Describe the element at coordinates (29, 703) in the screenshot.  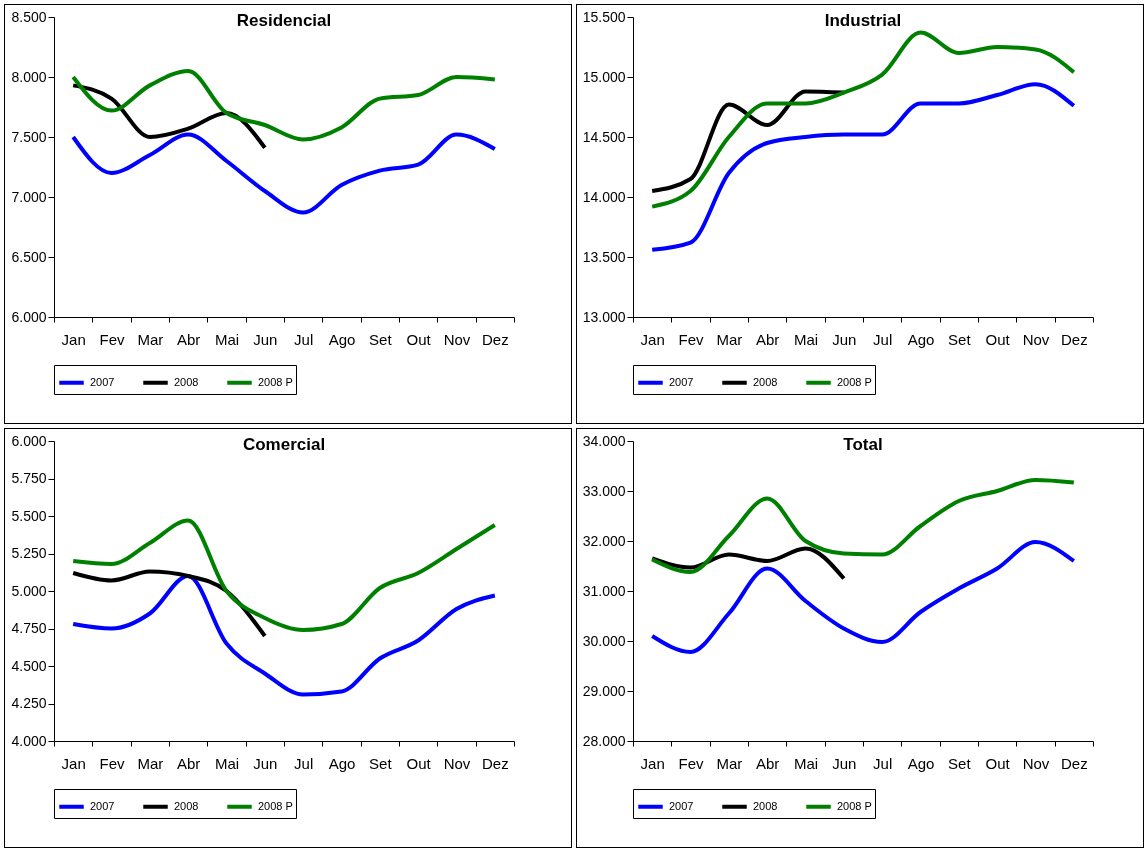
I see `y-tick-label: 4.250` at that location.